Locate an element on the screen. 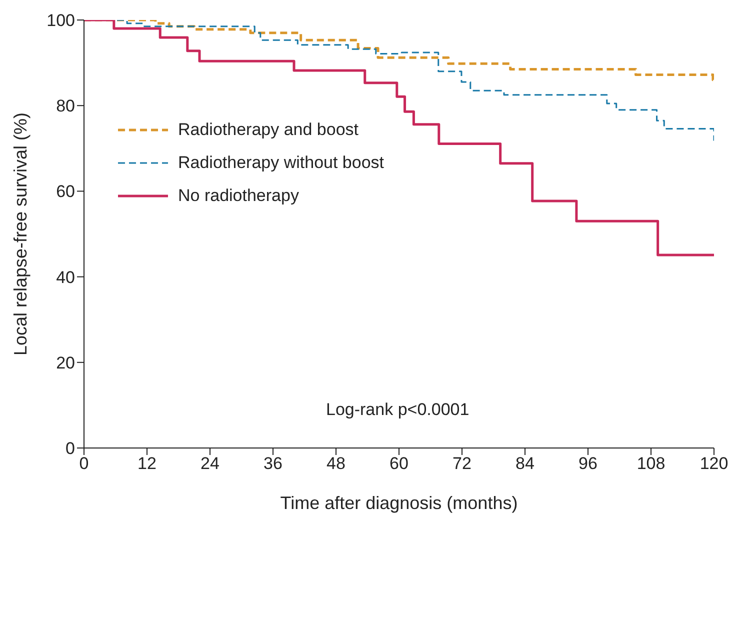 The height and width of the screenshot is (625, 738). legend-label: Radiotherapy and boost is located at coordinates (268, 130).